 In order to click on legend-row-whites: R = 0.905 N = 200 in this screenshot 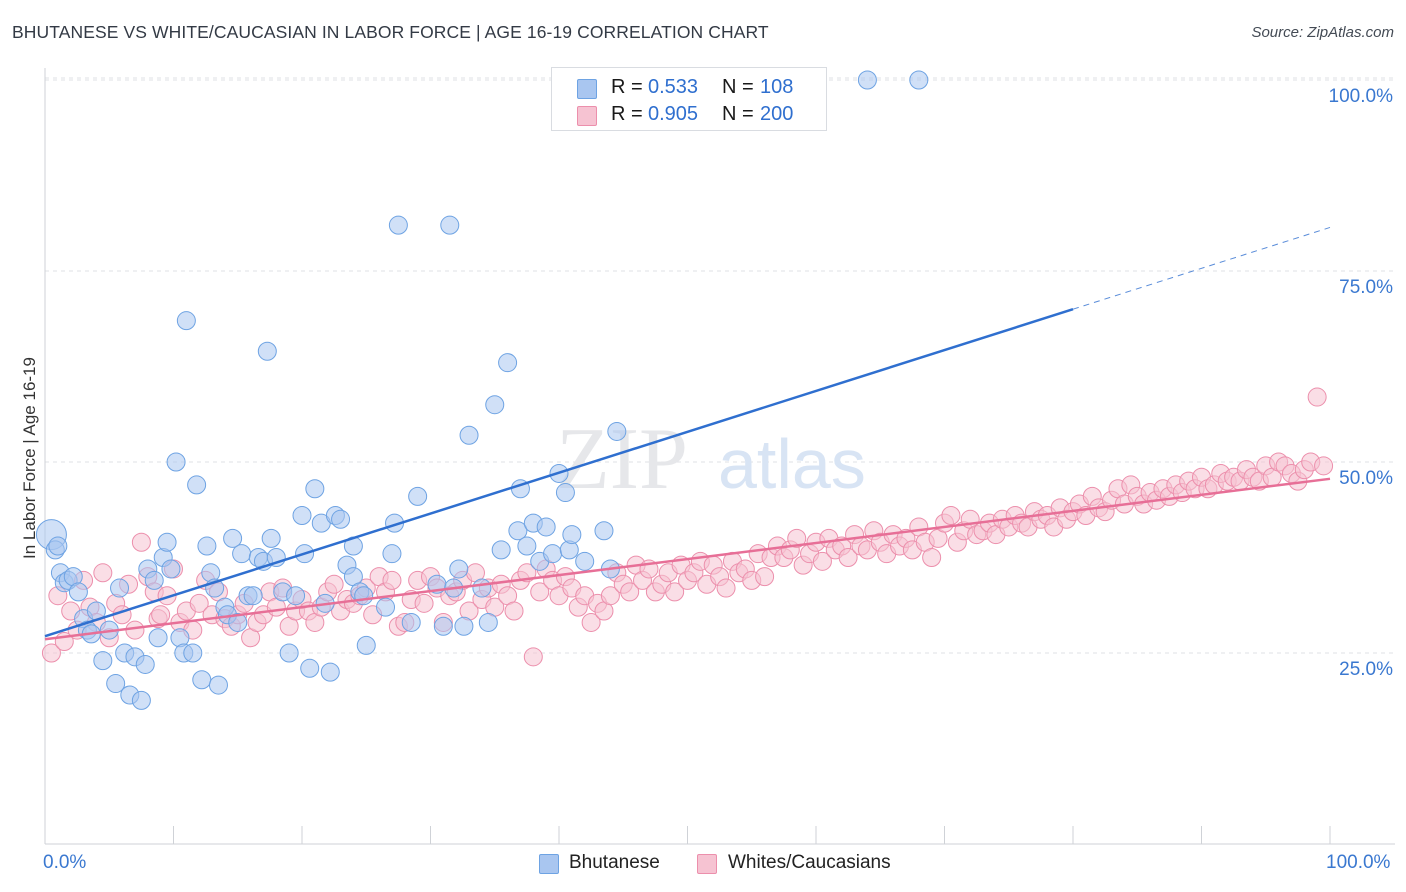, I will do `click(689, 115)`.